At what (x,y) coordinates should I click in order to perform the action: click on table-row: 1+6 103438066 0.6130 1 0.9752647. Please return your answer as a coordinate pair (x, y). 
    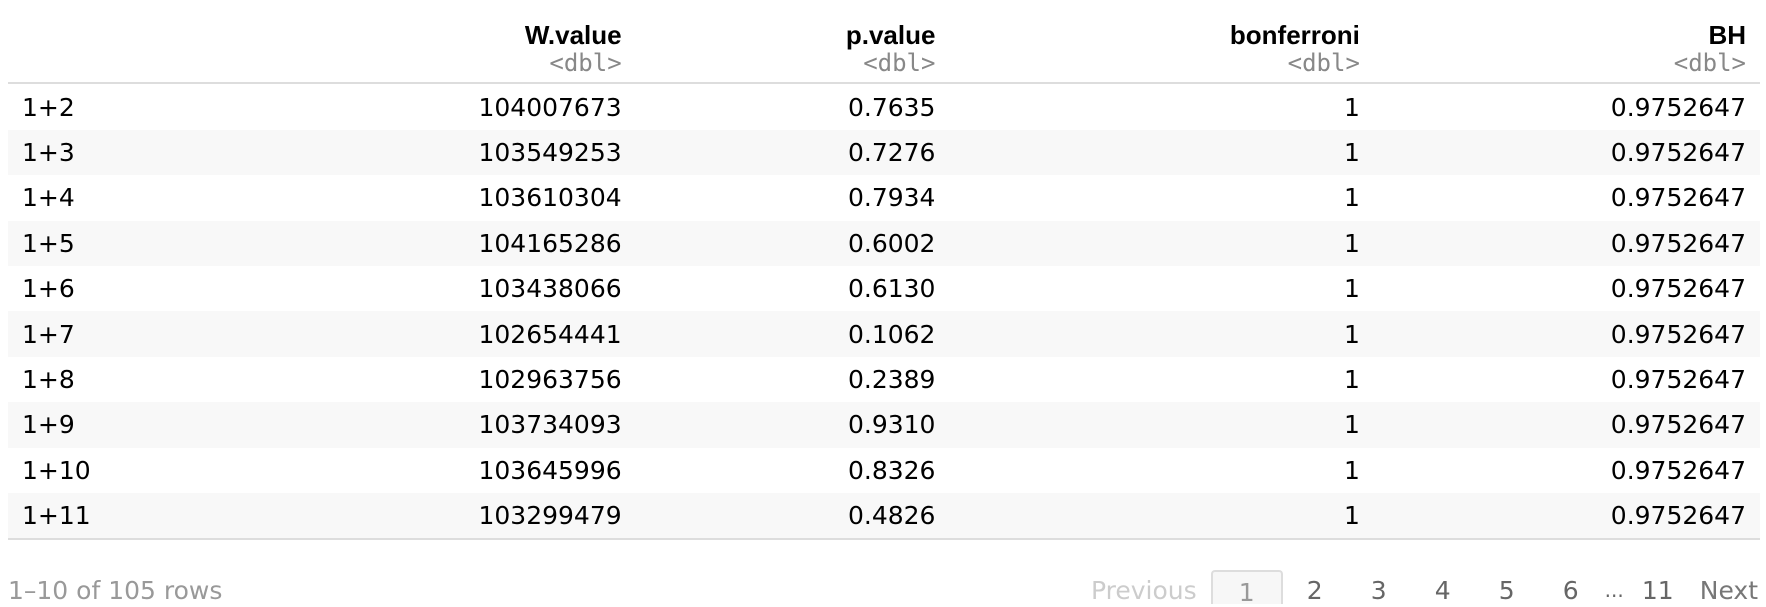
    Looking at the image, I should click on (884, 288).